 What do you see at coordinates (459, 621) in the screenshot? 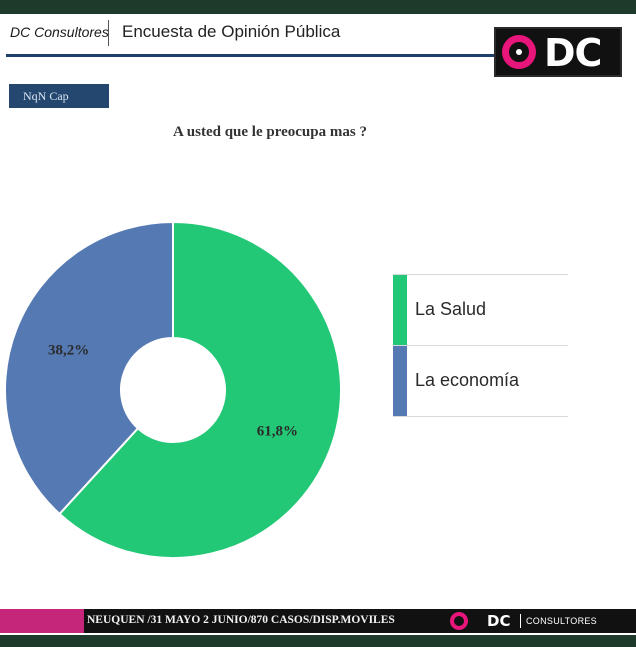
I see `footer-logo-ring-icon` at bounding box center [459, 621].